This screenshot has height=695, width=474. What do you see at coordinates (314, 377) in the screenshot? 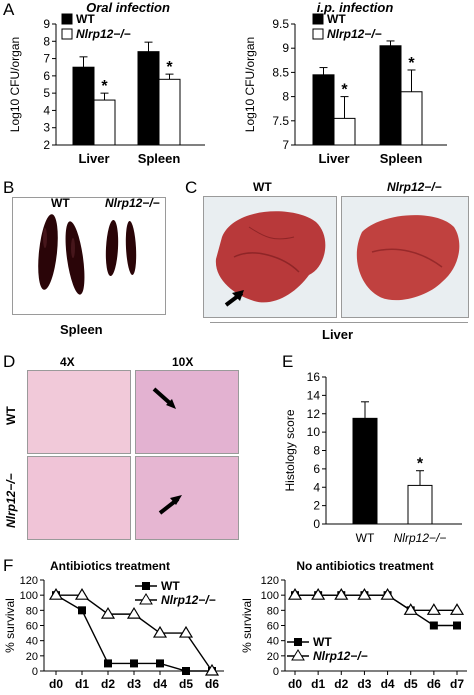
I see `y-tick-label: 16` at bounding box center [314, 377].